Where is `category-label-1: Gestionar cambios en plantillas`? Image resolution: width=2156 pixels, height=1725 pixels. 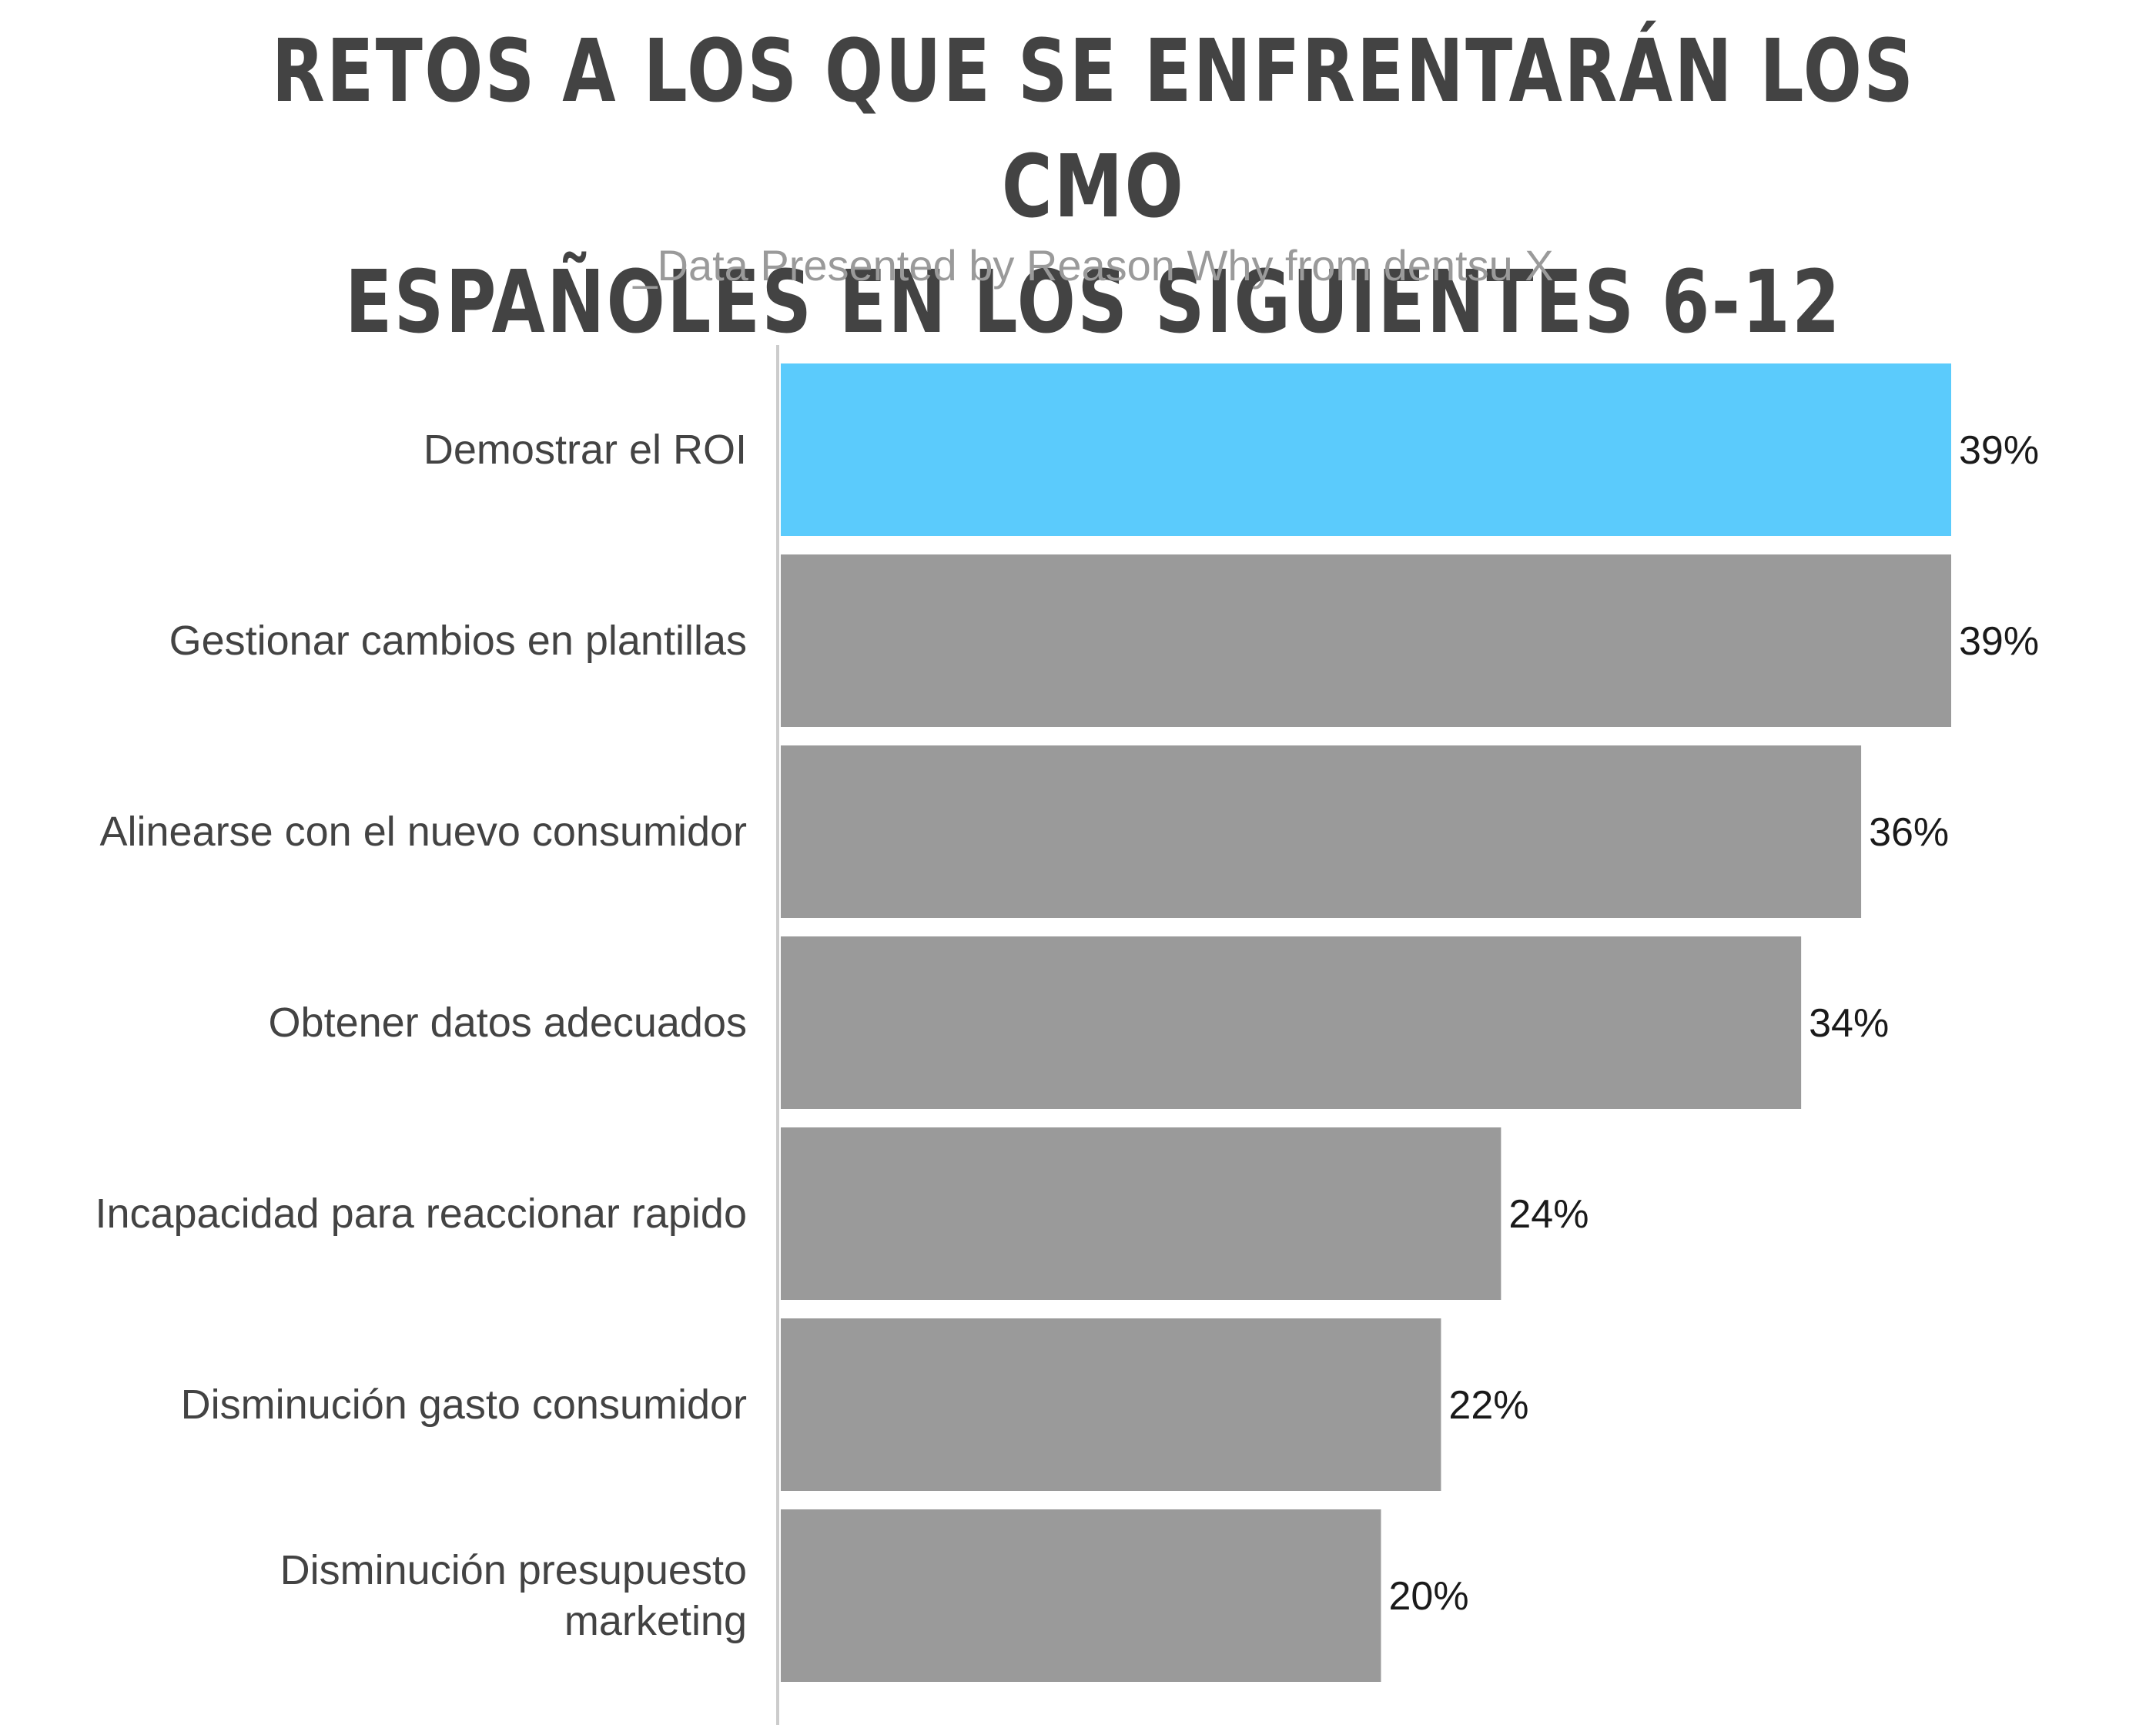
category-label-1: Gestionar cambios en plantillas is located at coordinates (458, 641).